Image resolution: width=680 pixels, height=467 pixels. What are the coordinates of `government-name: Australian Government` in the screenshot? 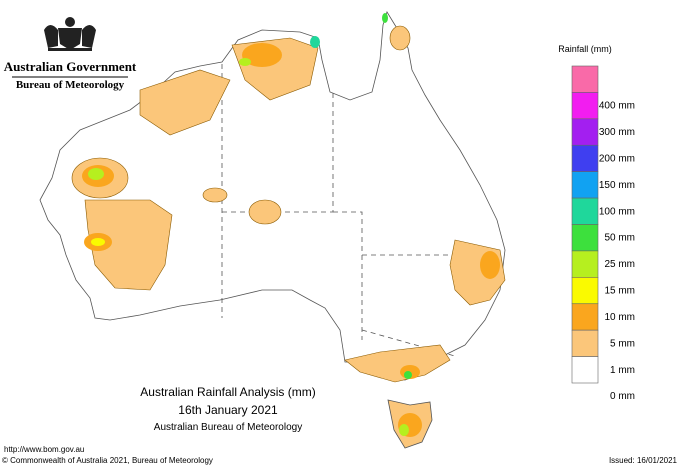 It's located at (70, 66).